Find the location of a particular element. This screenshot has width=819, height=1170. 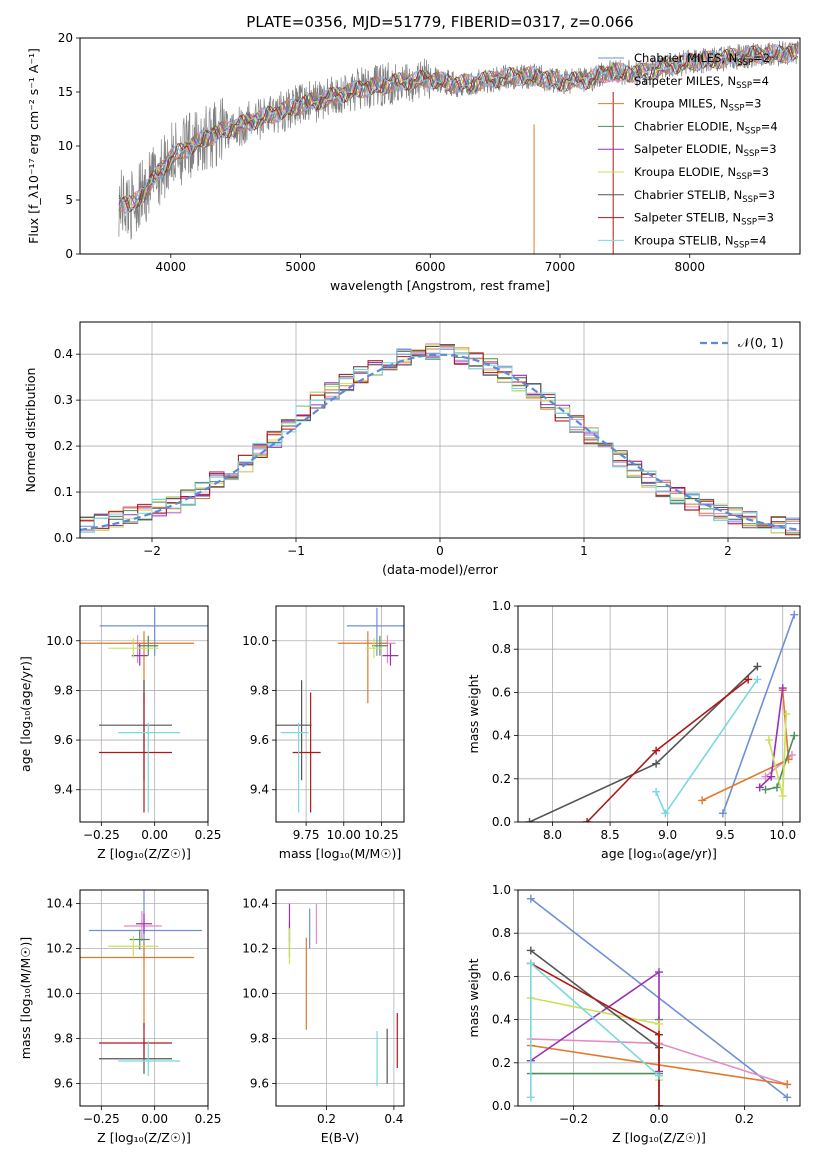

weight-z-ylabel: mass weight is located at coordinates (473, 997).